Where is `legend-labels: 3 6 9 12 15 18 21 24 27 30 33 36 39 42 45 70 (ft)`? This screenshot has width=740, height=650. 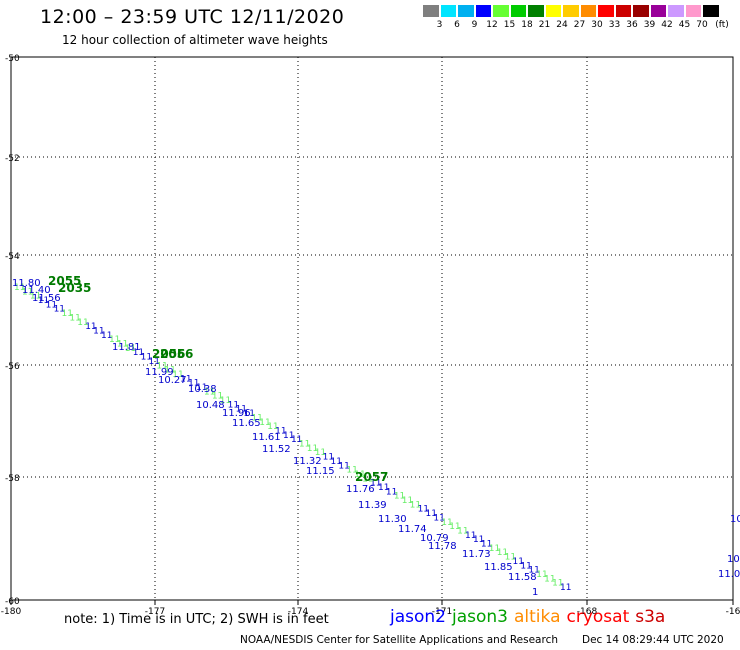 legend-labels: 3 6 9 12 15 18 21 24 27 30 33 36 39 42 45 70 (ft) is located at coordinates (581, 26).